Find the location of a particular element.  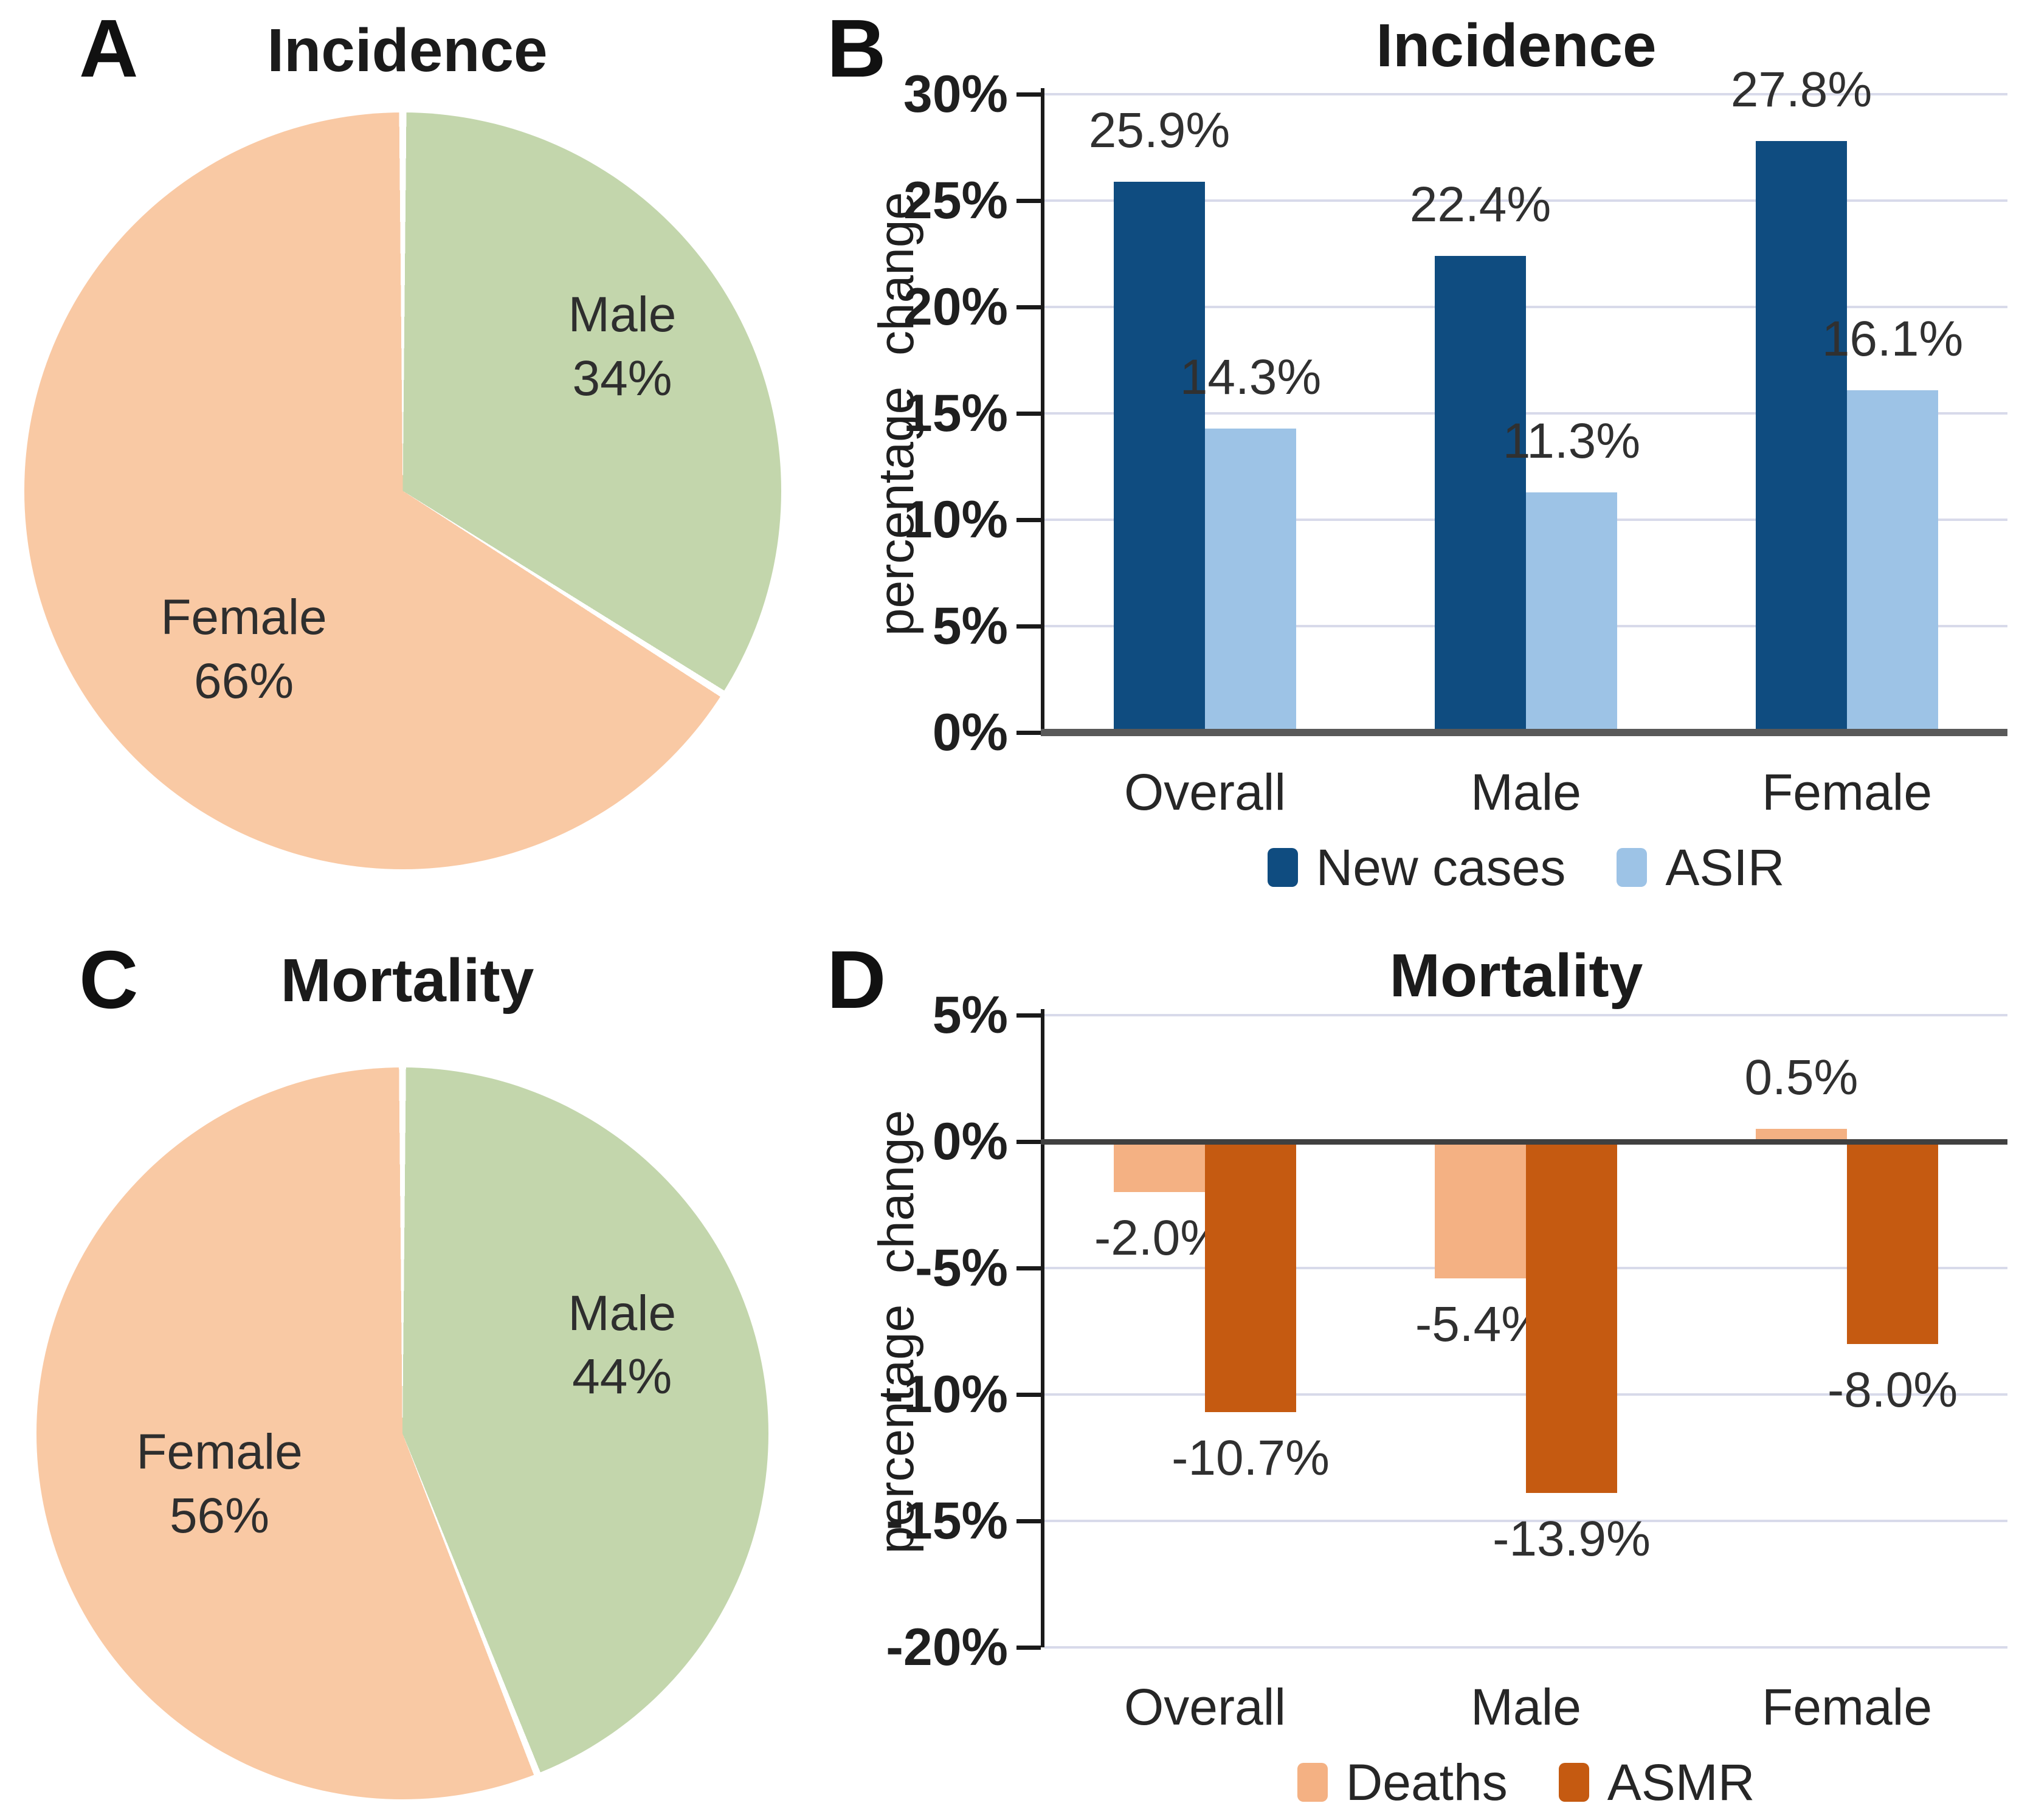

value-label-asmr-female: -8.0% is located at coordinates (1892, 1390).